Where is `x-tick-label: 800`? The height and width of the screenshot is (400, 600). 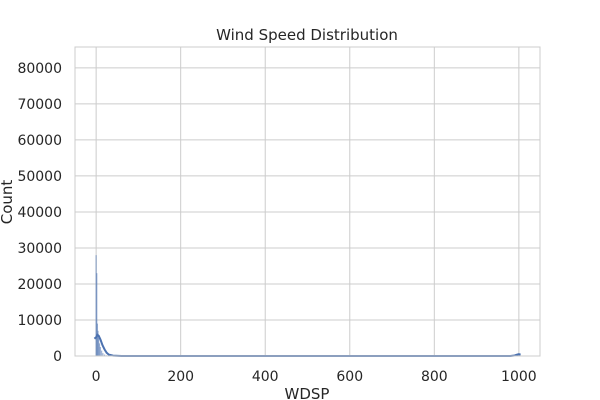 x-tick-label: 800 is located at coordinates (434, 377).